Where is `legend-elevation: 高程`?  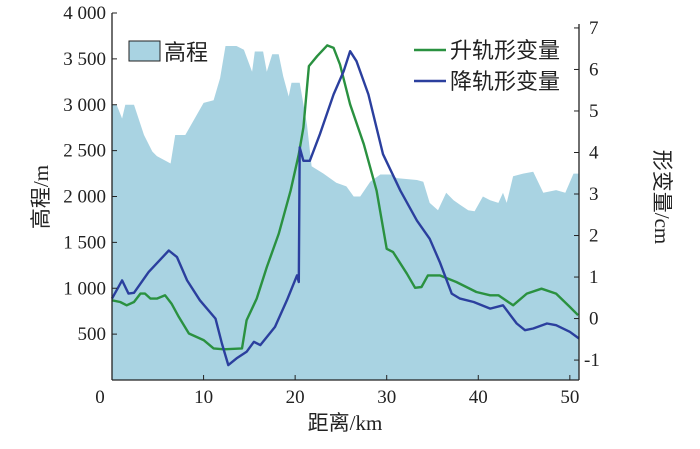 legend-elevation: 高程 is located at coordinates (168, 52).